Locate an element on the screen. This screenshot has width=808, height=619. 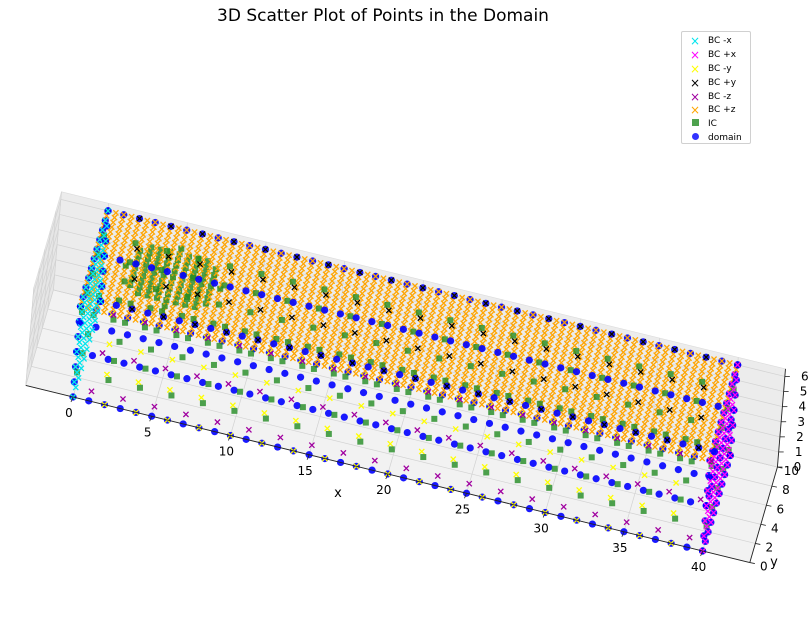
legend-label: BC -z is located at coordinates (720, 96).